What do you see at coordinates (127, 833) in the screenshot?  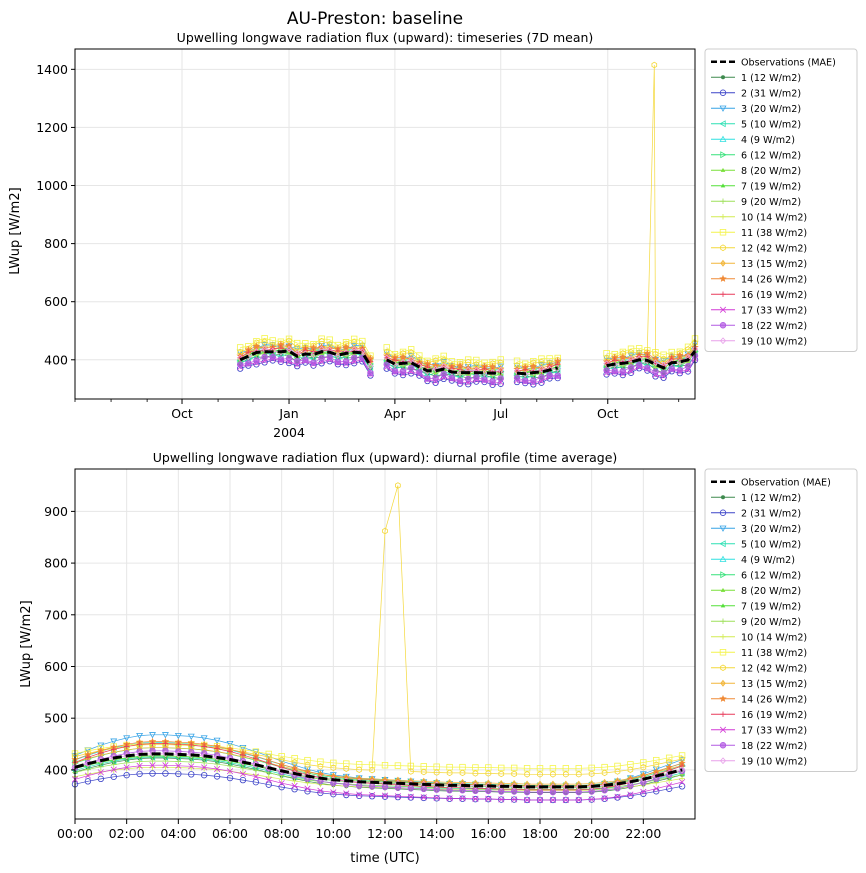 I see `x-tick-label: 02:00` at bounding box center [127, 833].